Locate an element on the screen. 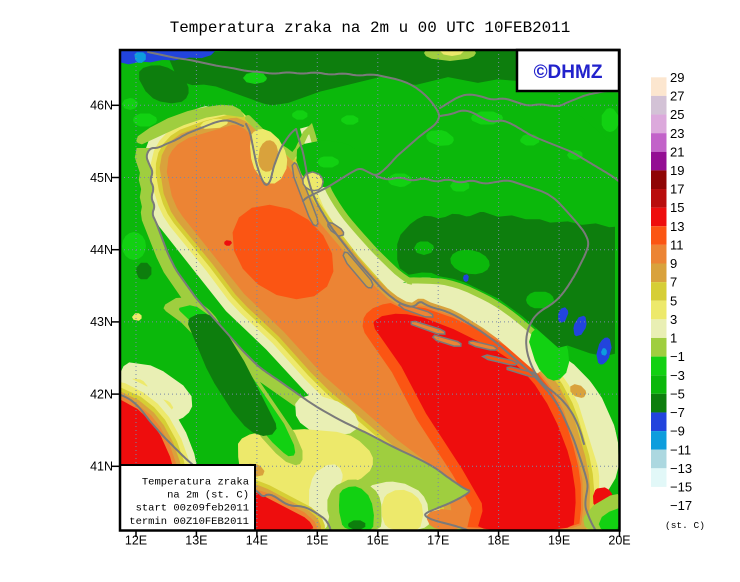 This screenshot has height=582, width=740. svg-text: 7 is located at coordinates (673, 282).